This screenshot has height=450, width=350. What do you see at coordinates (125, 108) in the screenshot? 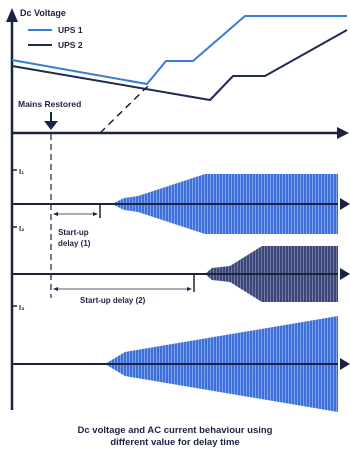
I see `extrapolation-dashed-line` at bounding box center [125, 108].